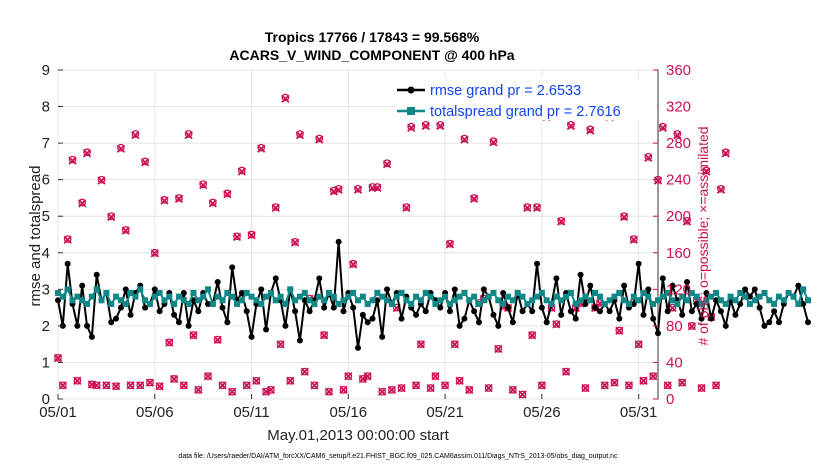 The width and height of the screenshot is (830, 470). I want to click on x-tick-label-0: 05/01, so click(58, 412).